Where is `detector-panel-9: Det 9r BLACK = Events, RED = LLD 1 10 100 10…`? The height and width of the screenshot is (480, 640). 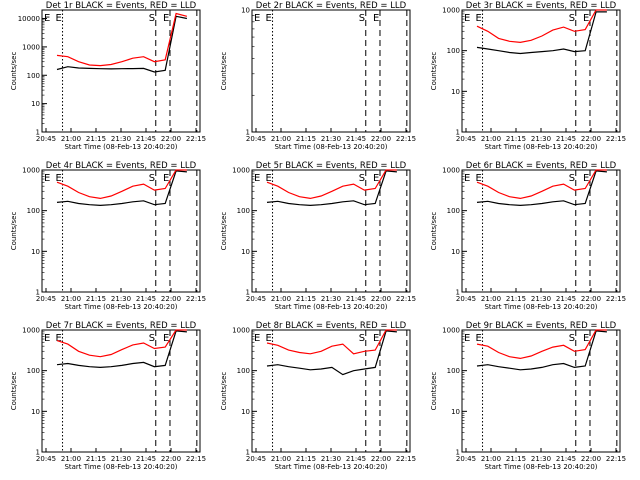
detector-panel-9: Det 9r BLACK = Events, RED = LLD 1 10 100 10… is located at coordinates (528, 396).